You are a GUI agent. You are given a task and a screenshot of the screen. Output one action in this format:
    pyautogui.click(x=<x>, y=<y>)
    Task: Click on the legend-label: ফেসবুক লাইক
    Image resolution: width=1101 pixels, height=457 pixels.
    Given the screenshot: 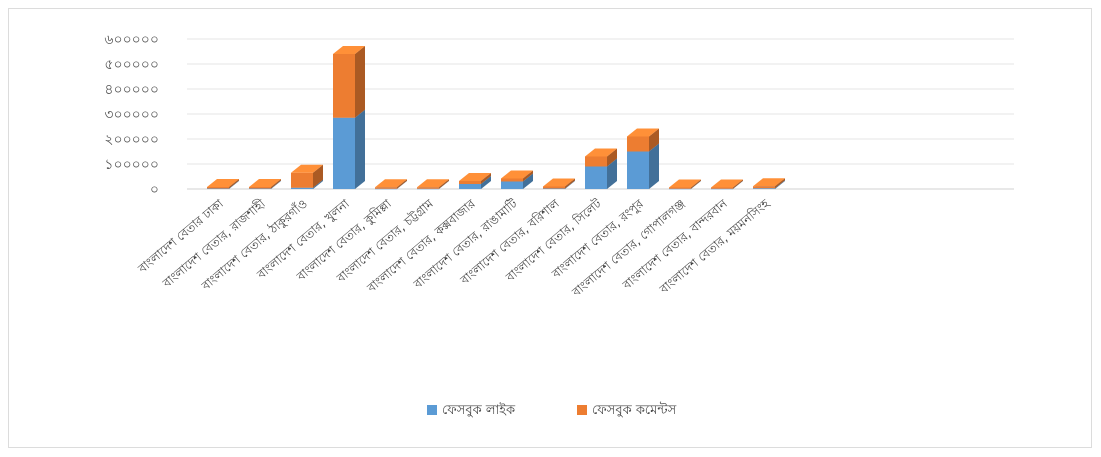 What is the action you would take?
    pyautogui.click(x=479, y=410)
    